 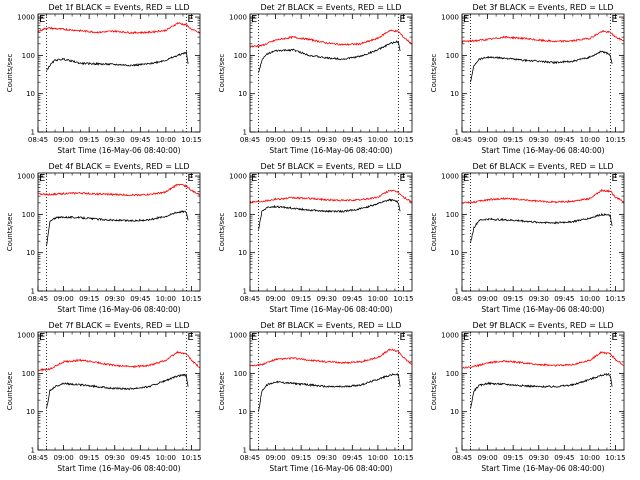 What do you see at coordinates (542, 166) in the screenshot?
I see `chart-title: Det 6f BLACK = Events, RED = LLD` at bounding box center [542, 166].